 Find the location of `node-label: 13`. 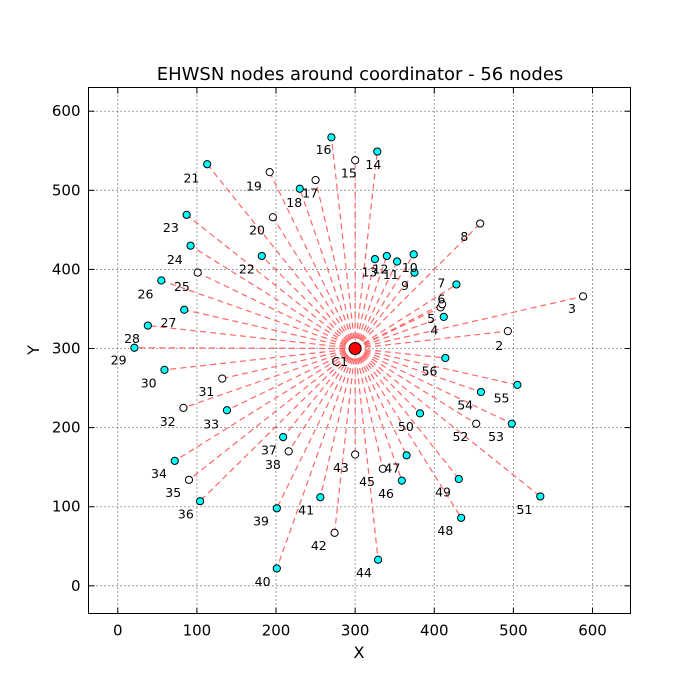

node-label: 13 is located at coordinates (369, 272).